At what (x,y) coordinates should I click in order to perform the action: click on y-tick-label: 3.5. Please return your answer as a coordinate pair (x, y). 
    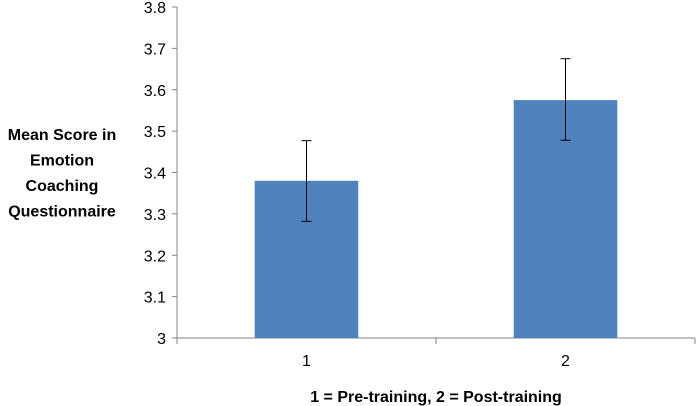
    Looking at the image, I should click on (155, 132).